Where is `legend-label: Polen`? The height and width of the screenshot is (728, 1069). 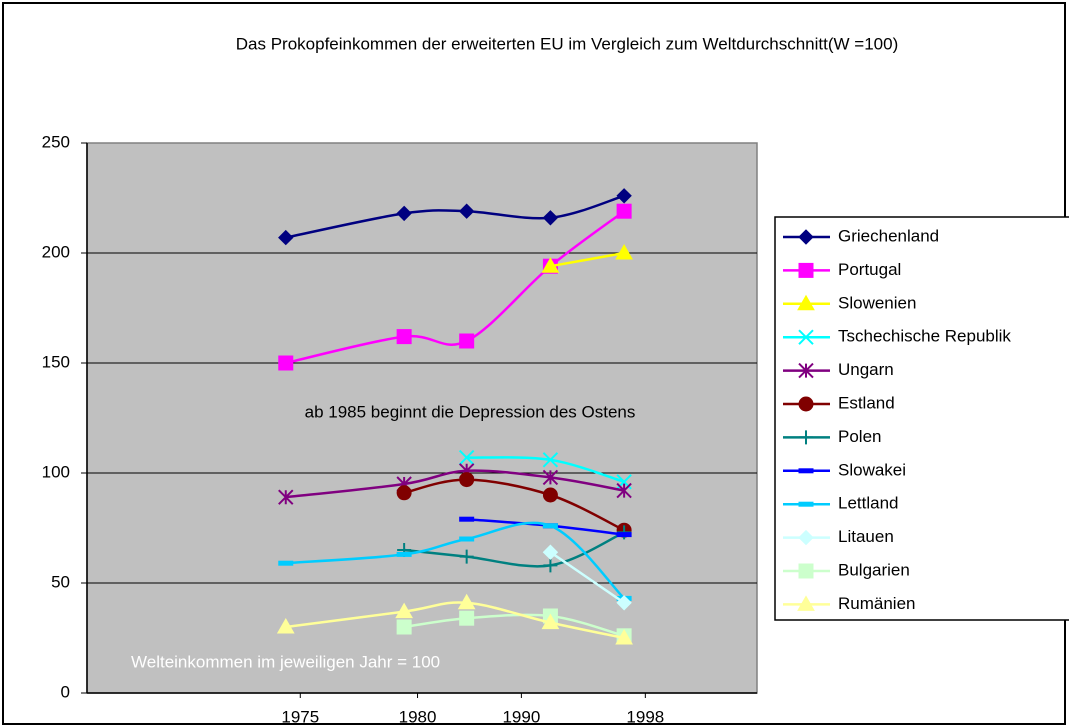
legend-label: Polen is located at coordinates (859, 436).